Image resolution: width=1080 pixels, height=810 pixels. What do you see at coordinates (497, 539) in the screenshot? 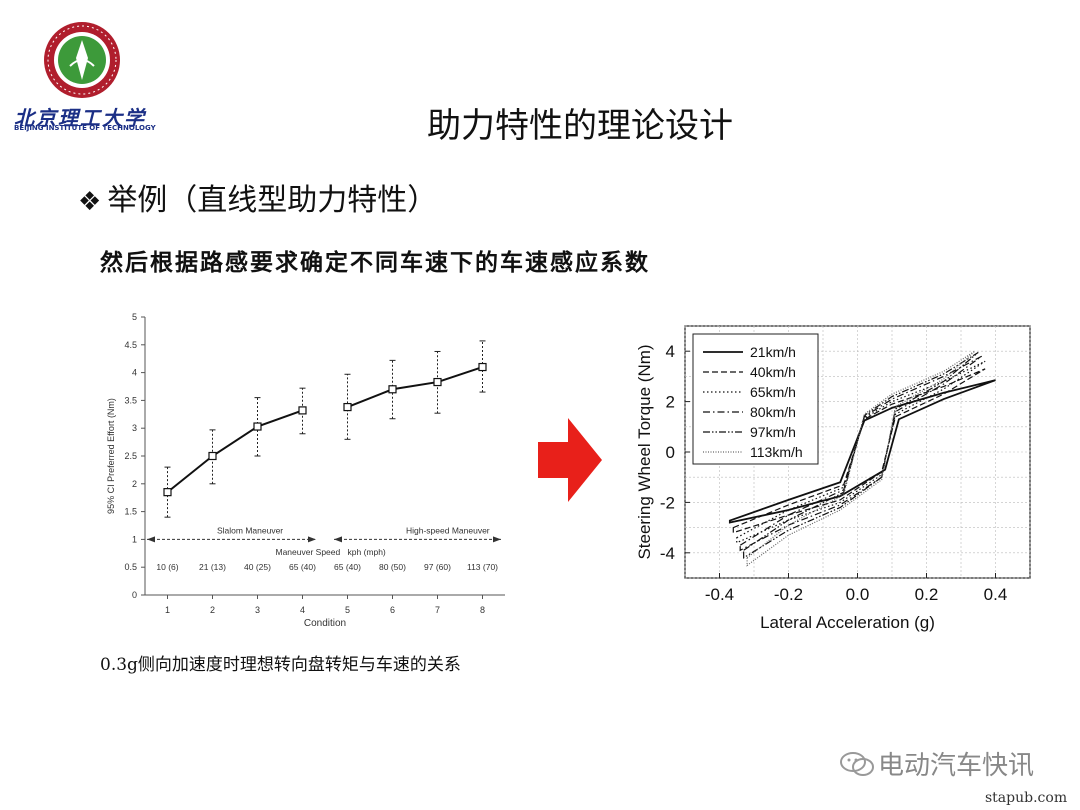
I see `highspeed-arrow-right-head` at bounding box center [497, 539].